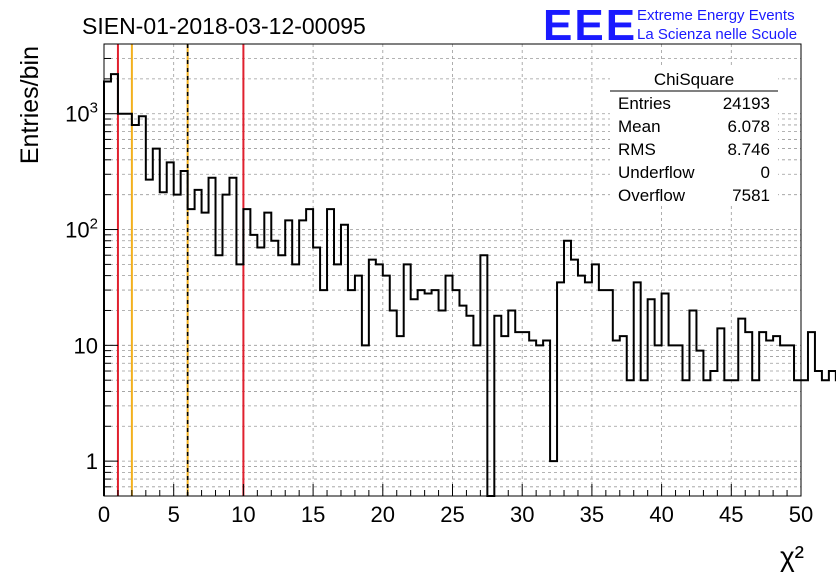 The height and width of the screenshot is (572, 836). What do you see at coordinates (661, 514) in the screenshot?
I see `x-tick-label: 40` at bounding box center [661, 514].